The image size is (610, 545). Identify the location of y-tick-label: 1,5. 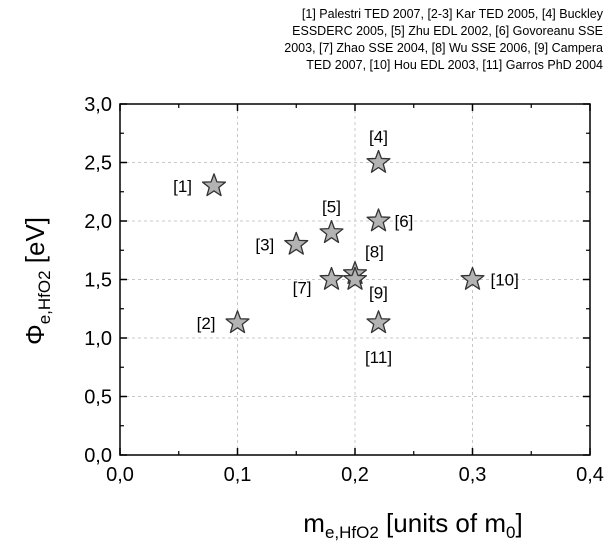
(98, 281).